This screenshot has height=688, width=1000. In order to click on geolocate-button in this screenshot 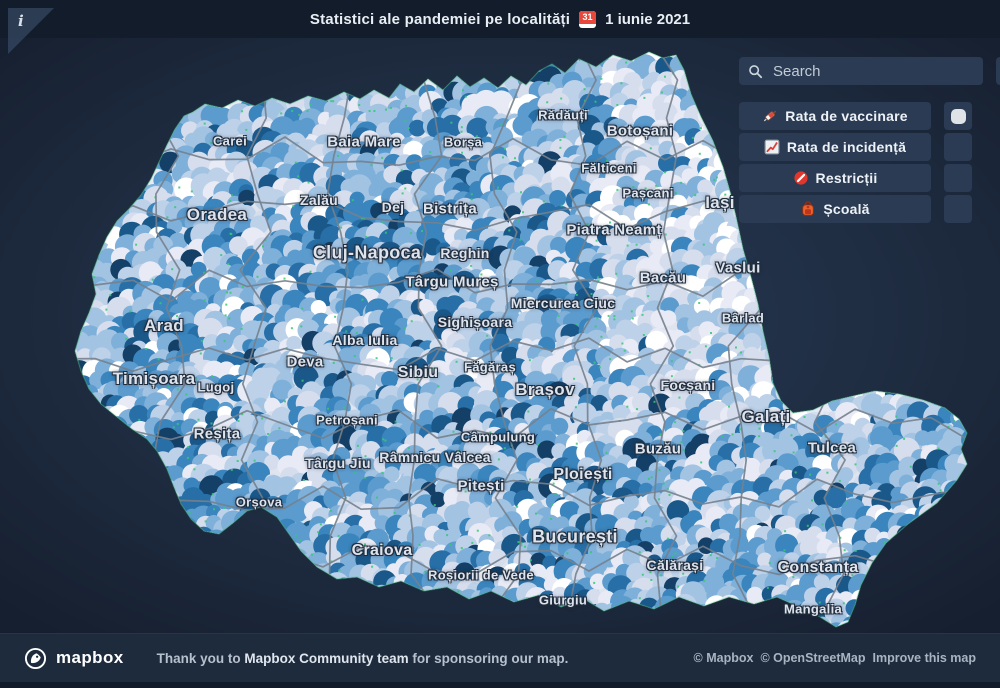, I will do `click(998, 71)`.